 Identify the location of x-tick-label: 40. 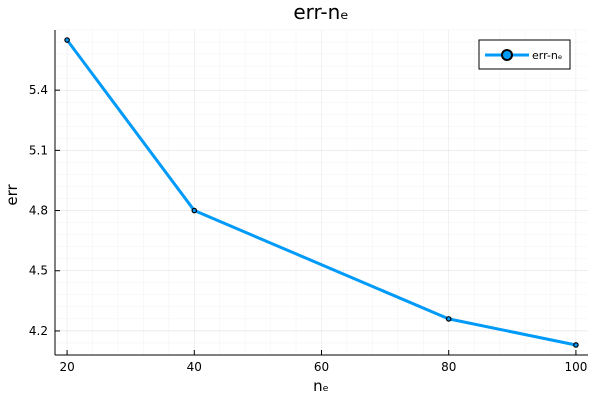
(194, 367).